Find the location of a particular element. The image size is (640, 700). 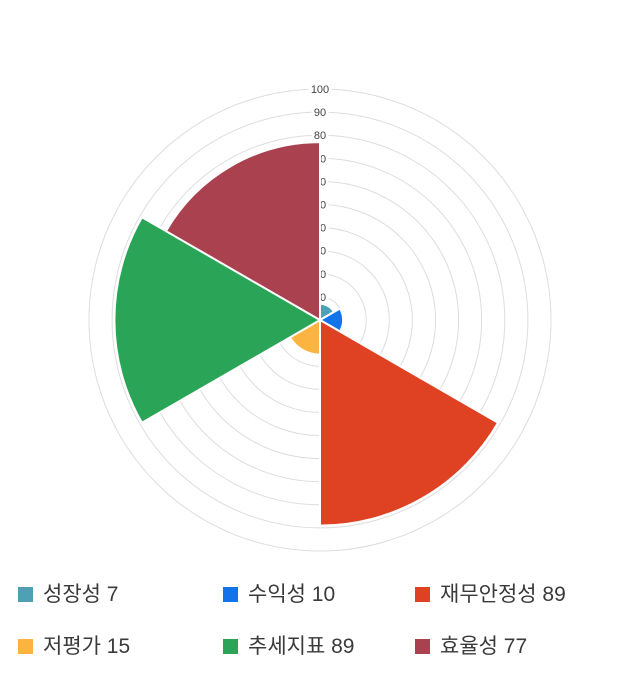

legend-swatch-maroon is located at coordinates (422, 646).